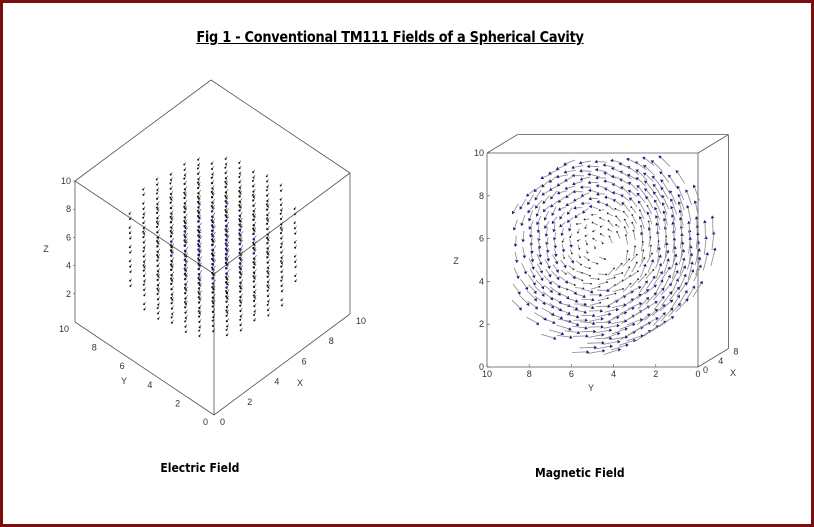 The height and width of the screenshot is (527, 814). What do you see at coordinates (697, 374) in the screenshot?
I see `y-tick-label: 0` at bounding box center [697, 374].